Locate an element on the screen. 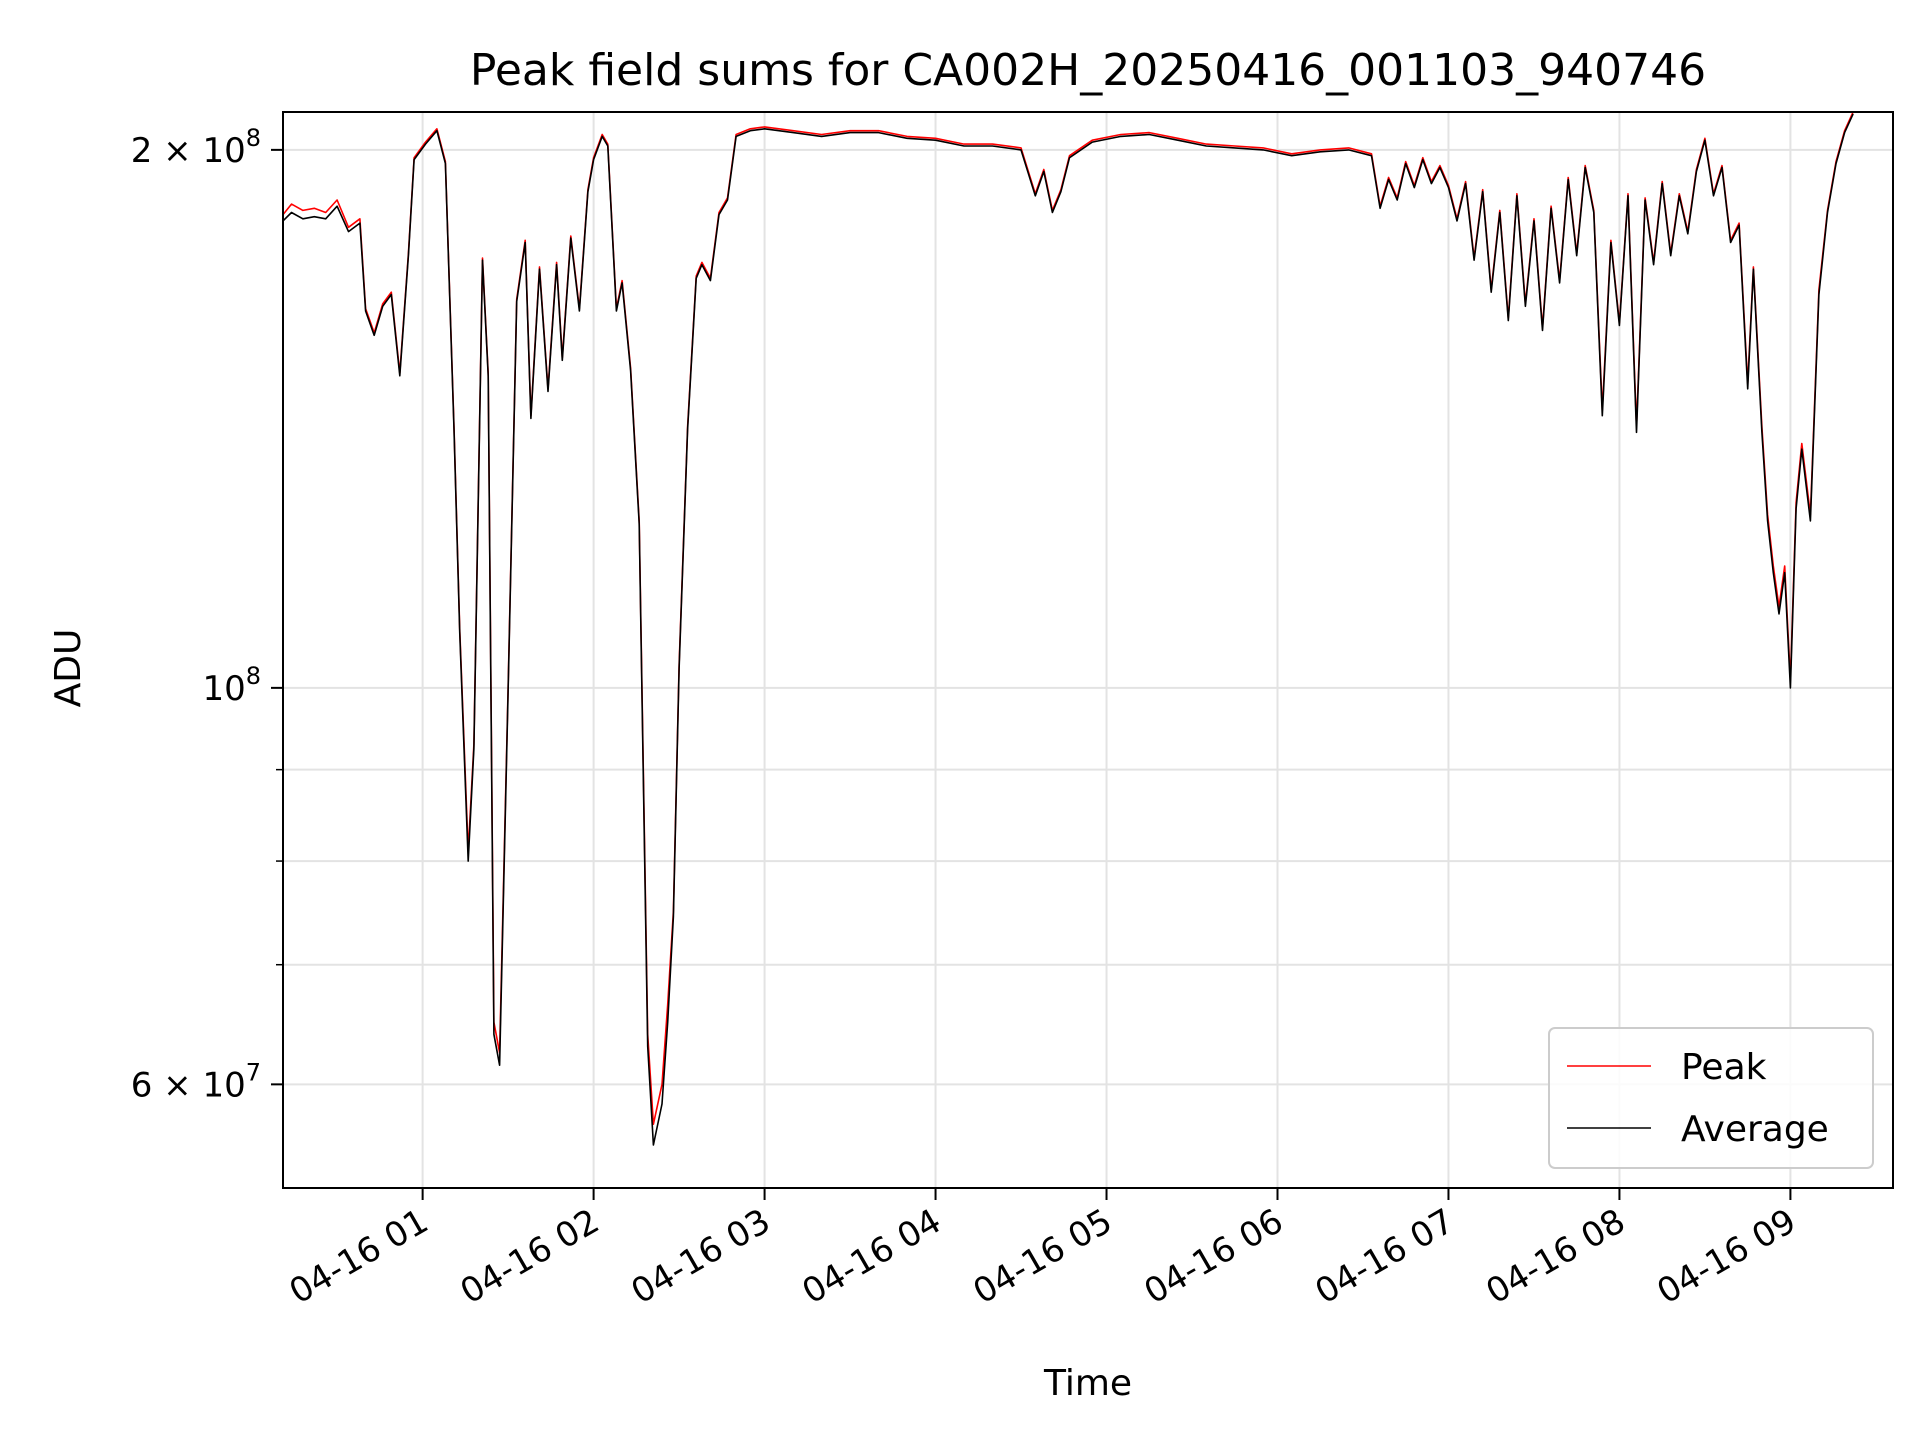 This screenshot has width=1920, height=1440. legend-label-average: Average is located at coordinates (1755, 1129).